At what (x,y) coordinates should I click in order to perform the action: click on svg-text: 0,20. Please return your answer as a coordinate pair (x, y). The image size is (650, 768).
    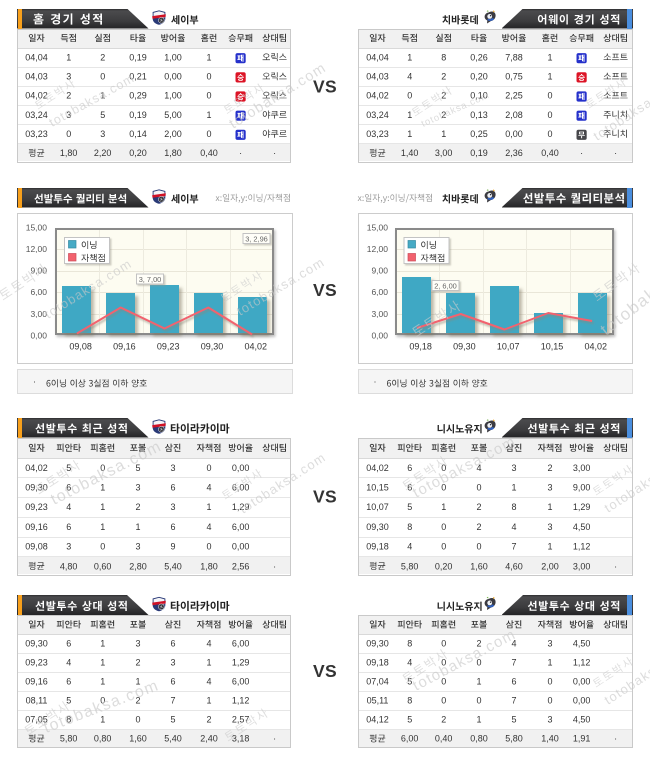
    Looking at the image, I should click on (138, 153).